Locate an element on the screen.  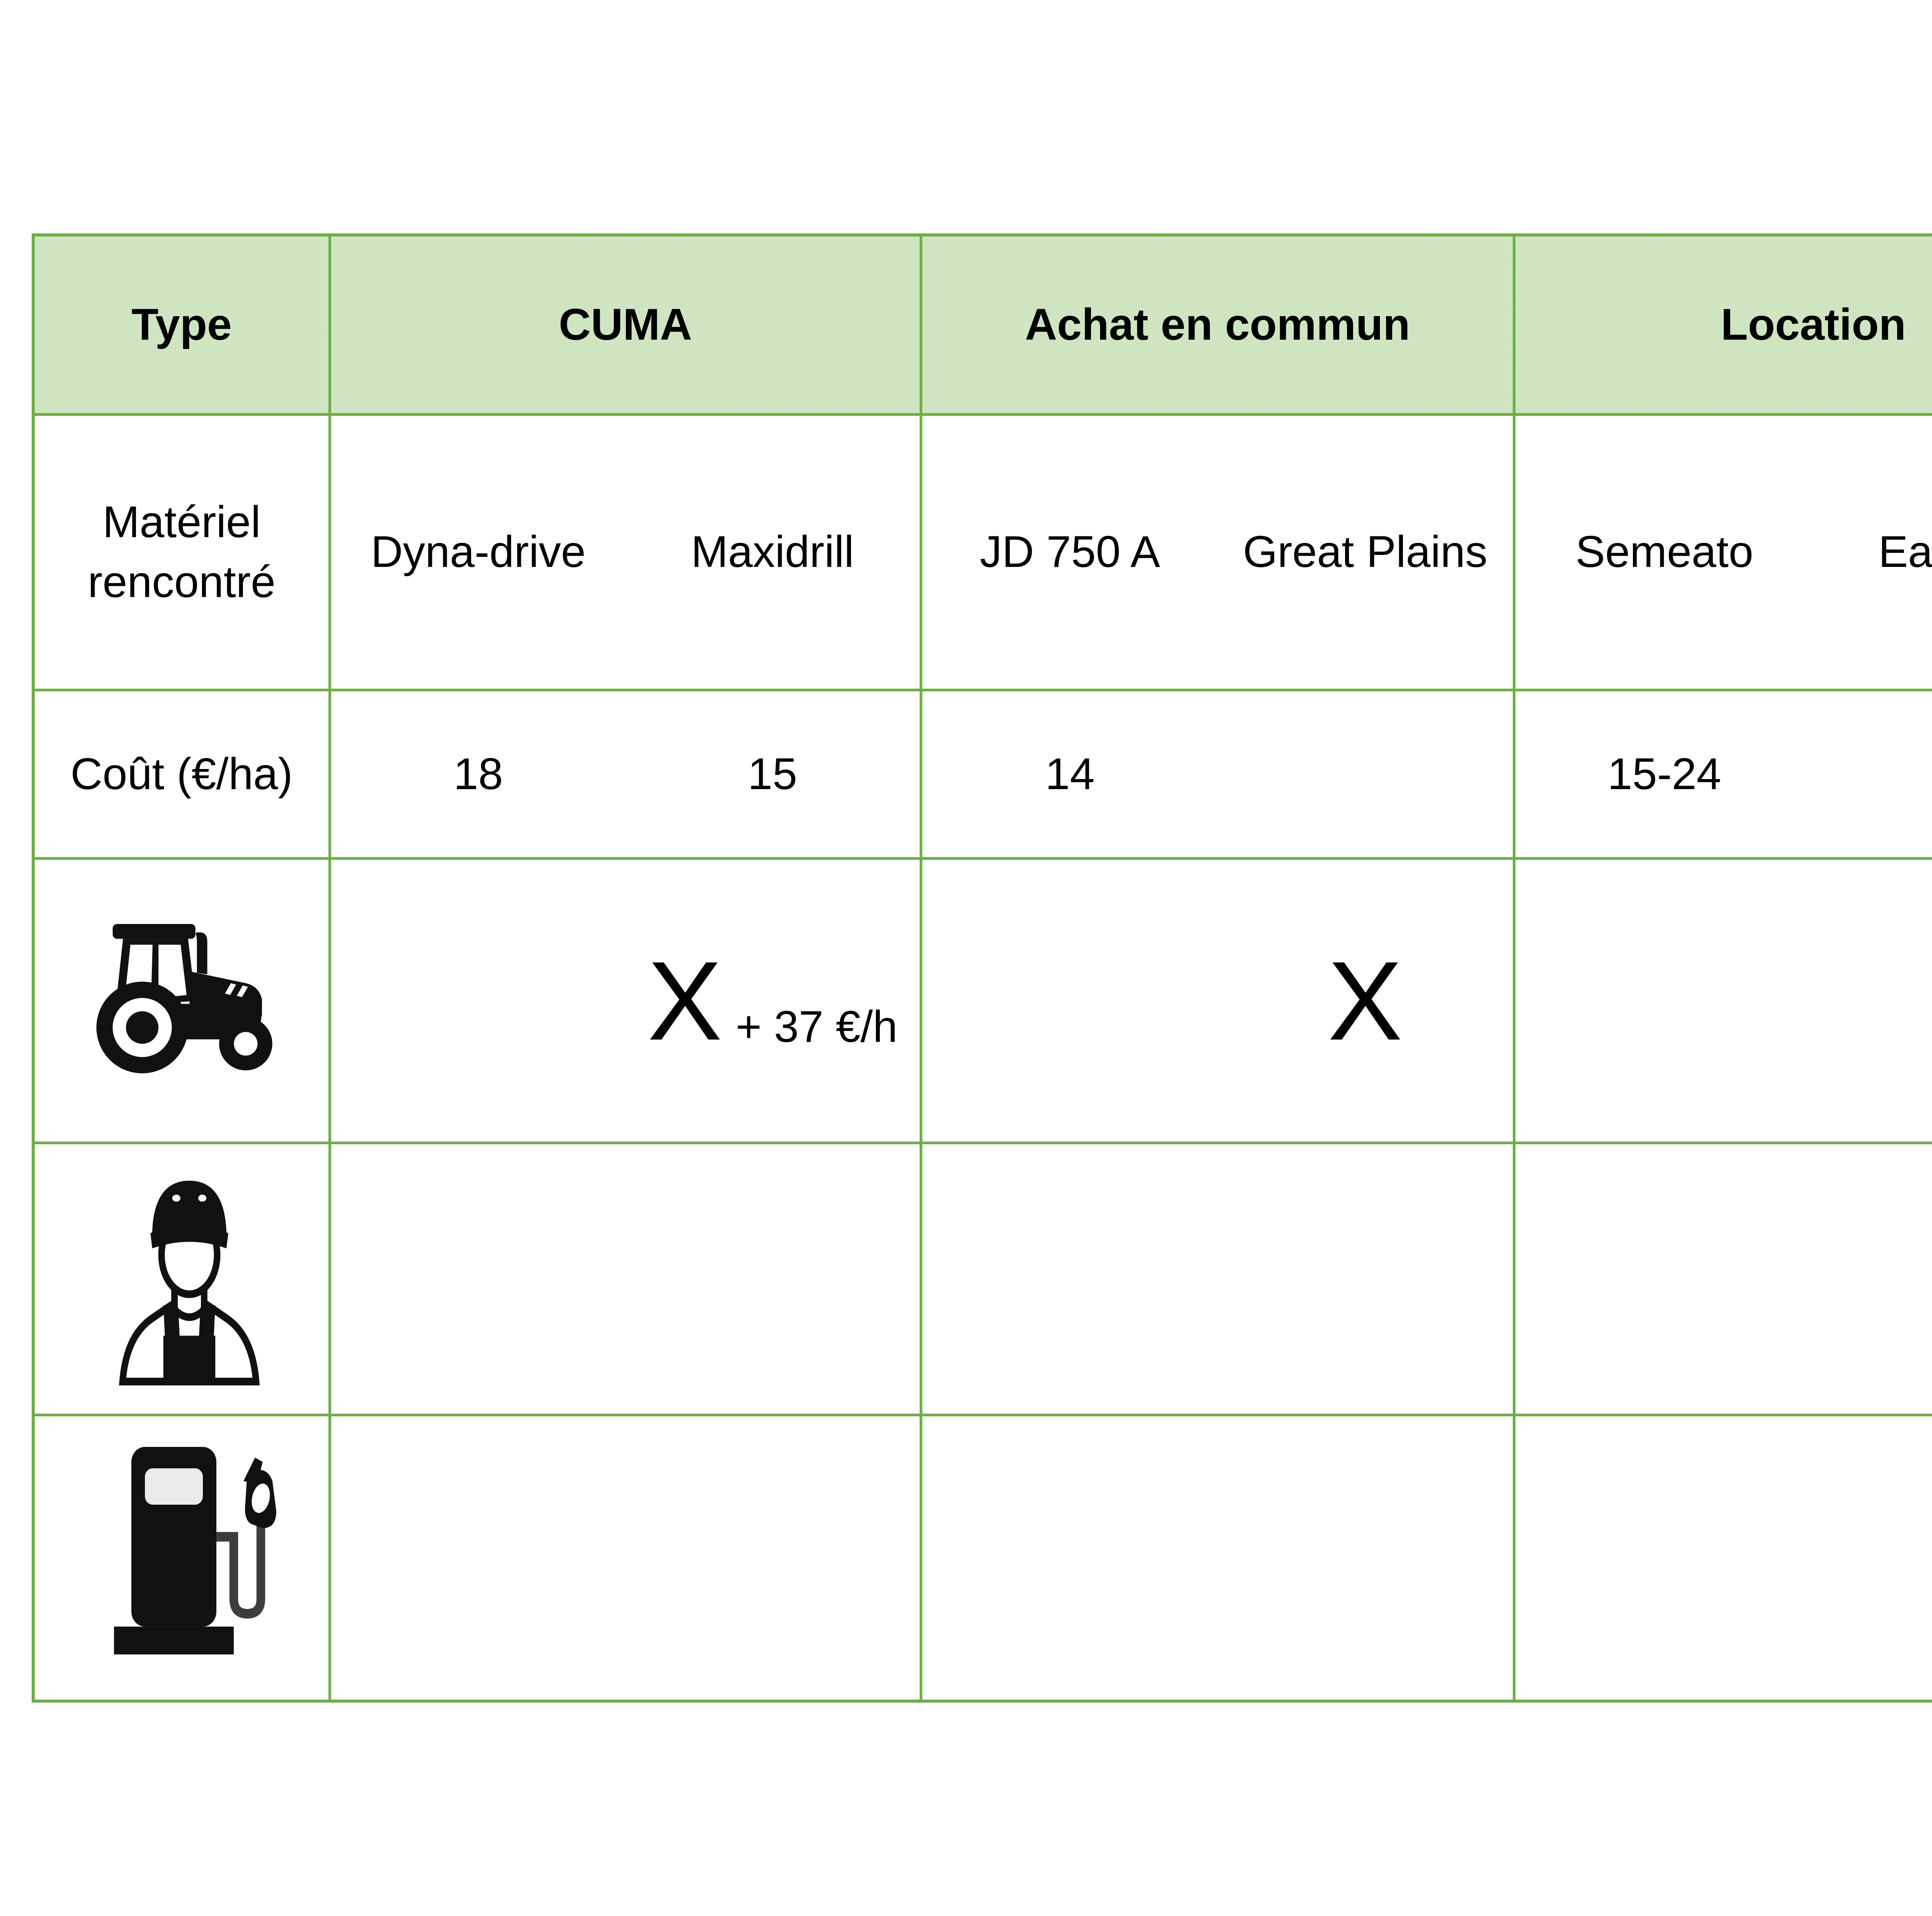
fuel-cell-achat is located at coordinates (1218, 1558).